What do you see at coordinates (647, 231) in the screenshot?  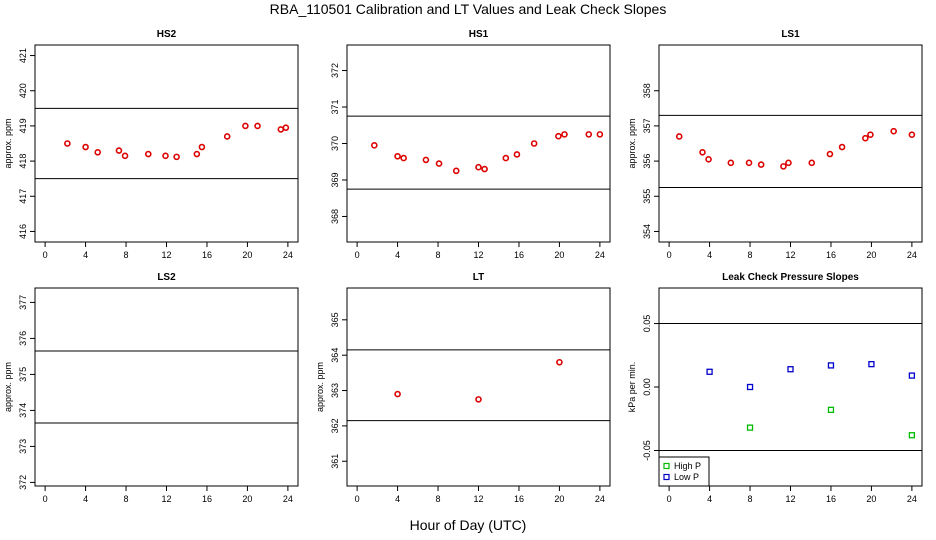 I see `y-tick-label: 354` at bounding box center [647, 231].